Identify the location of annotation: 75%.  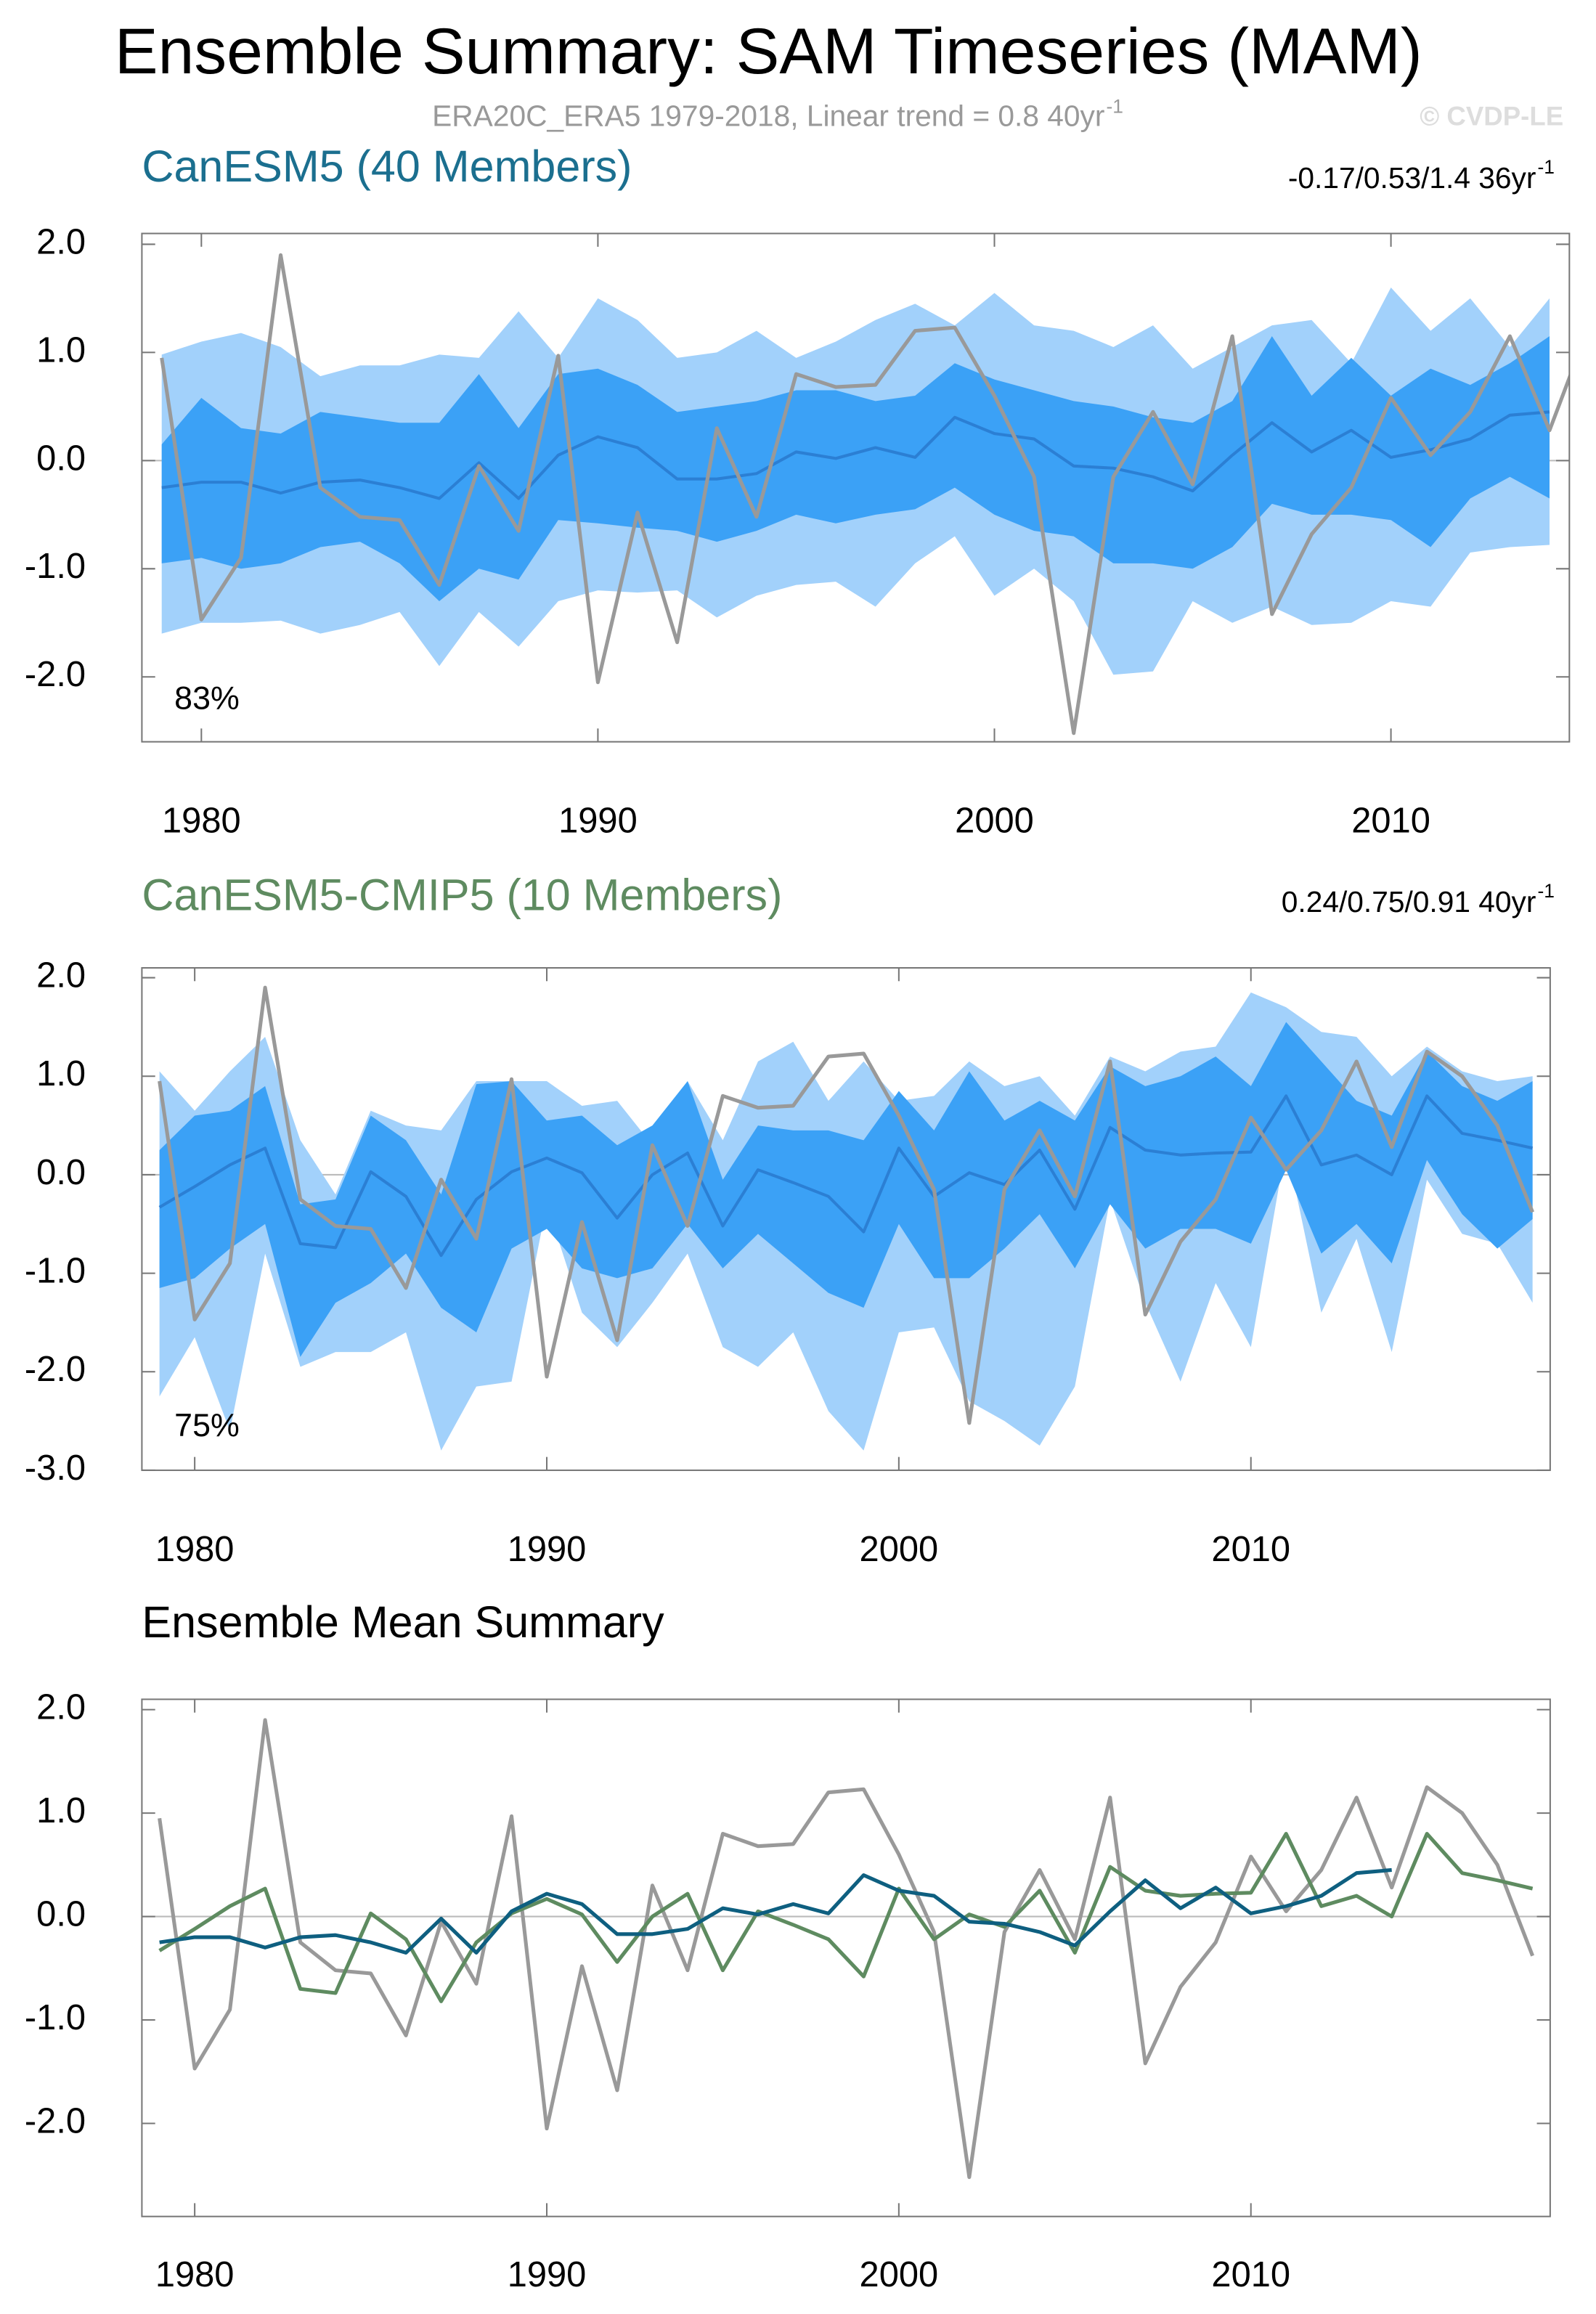
(207, 1425).